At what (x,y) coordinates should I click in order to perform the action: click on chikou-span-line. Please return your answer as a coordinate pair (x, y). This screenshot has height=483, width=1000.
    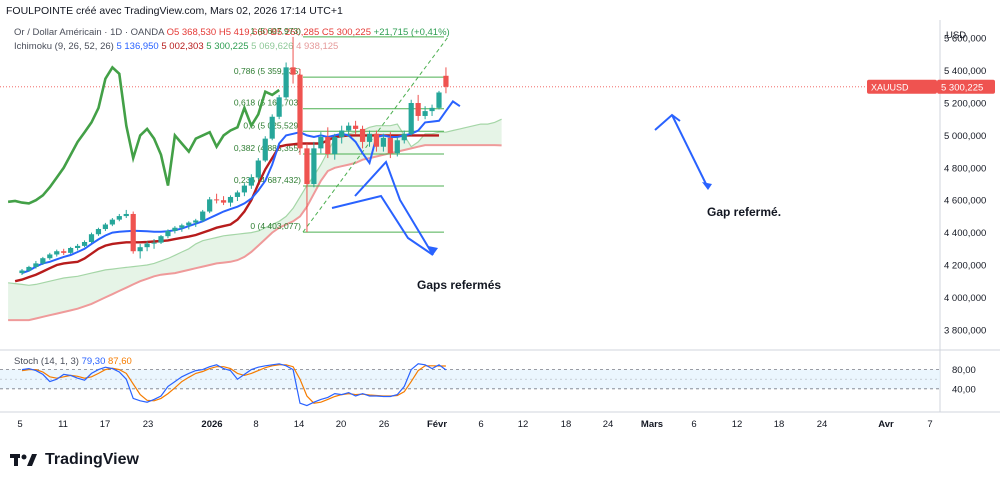
    Looking at the image, I should click on (143, 135).